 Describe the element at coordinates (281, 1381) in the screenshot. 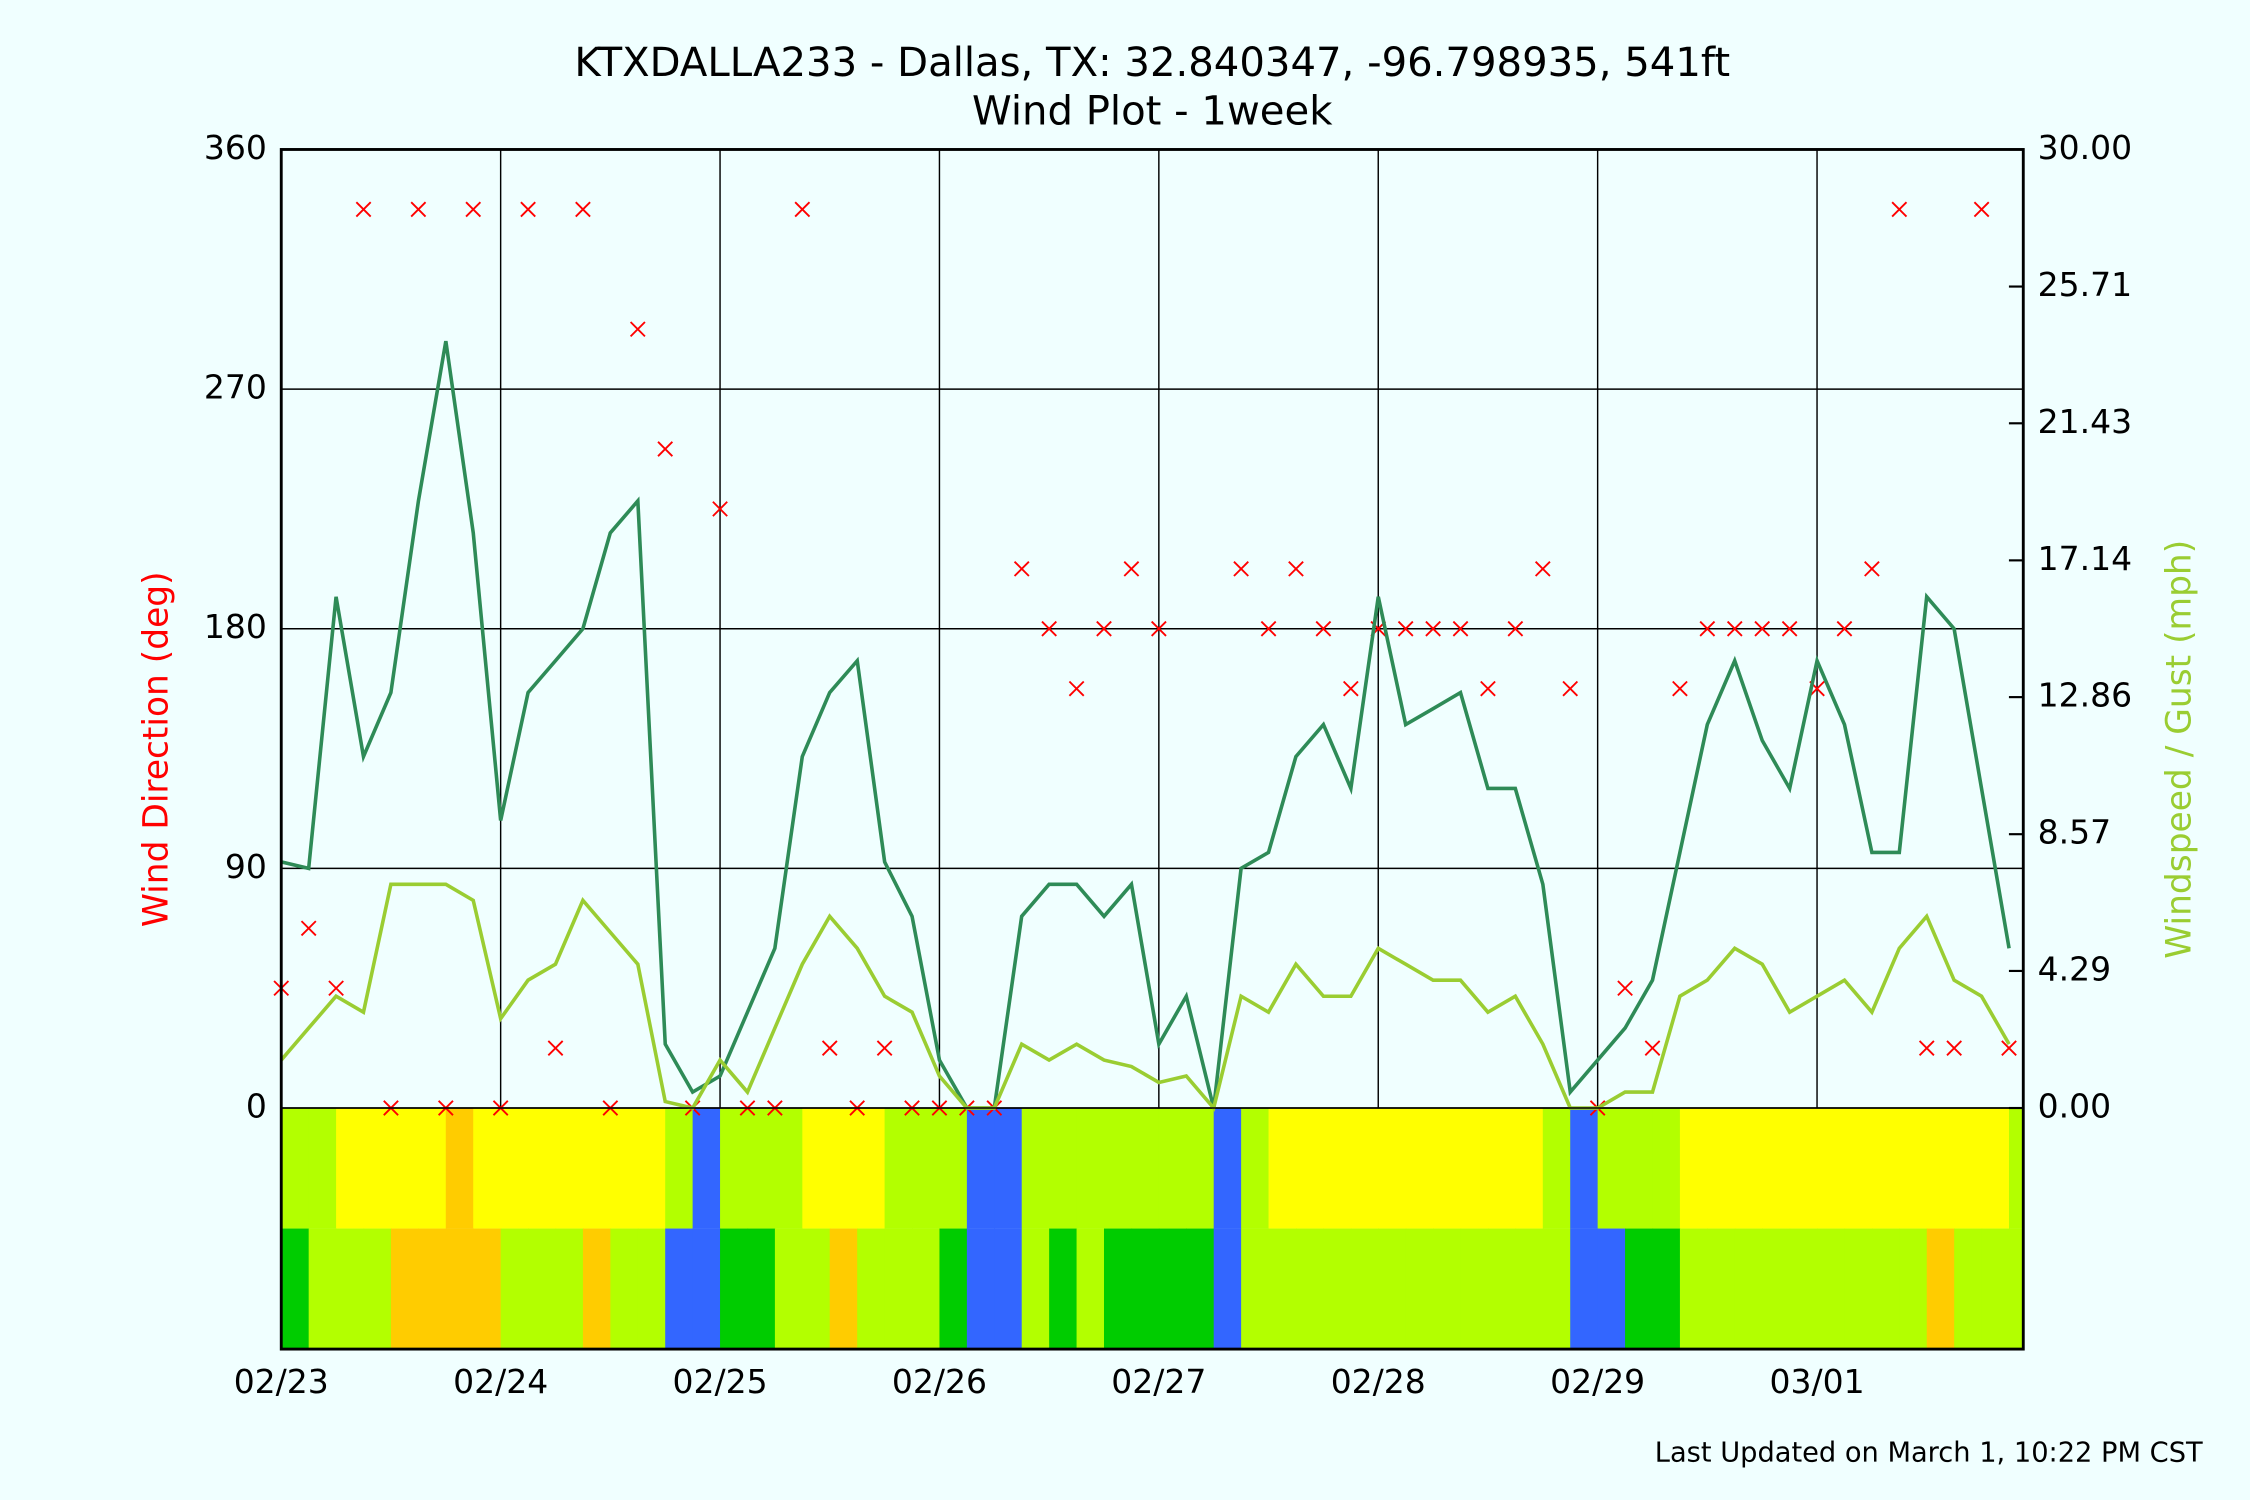

I see `x-tick-label: 02/23` at that location.